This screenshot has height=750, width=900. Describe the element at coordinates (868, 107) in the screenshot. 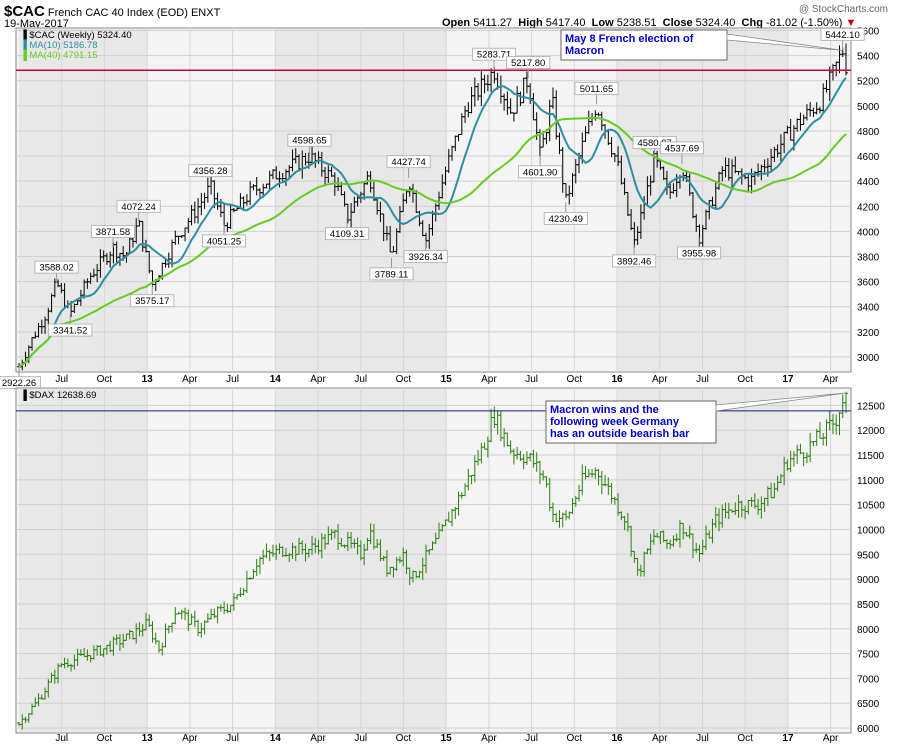

I see `y-tick-label: 5000` at that location.